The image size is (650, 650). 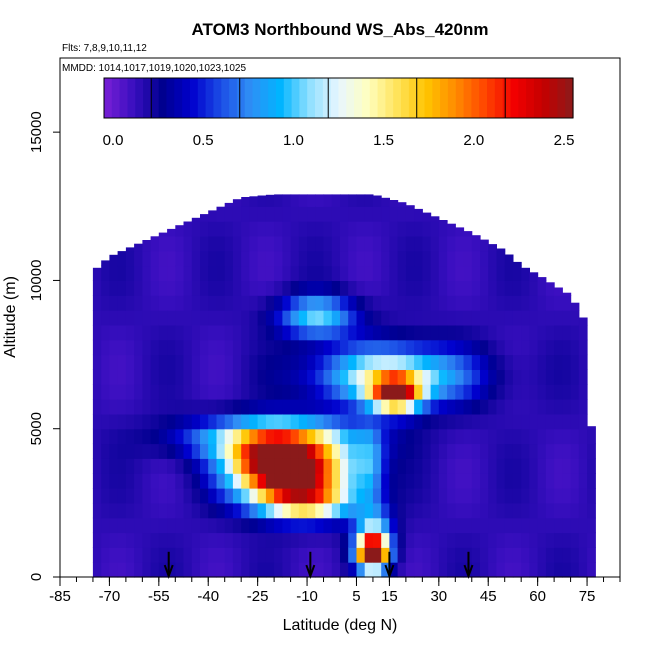 I want to click on x-tick-label: 5, so click(x=356, y=596).